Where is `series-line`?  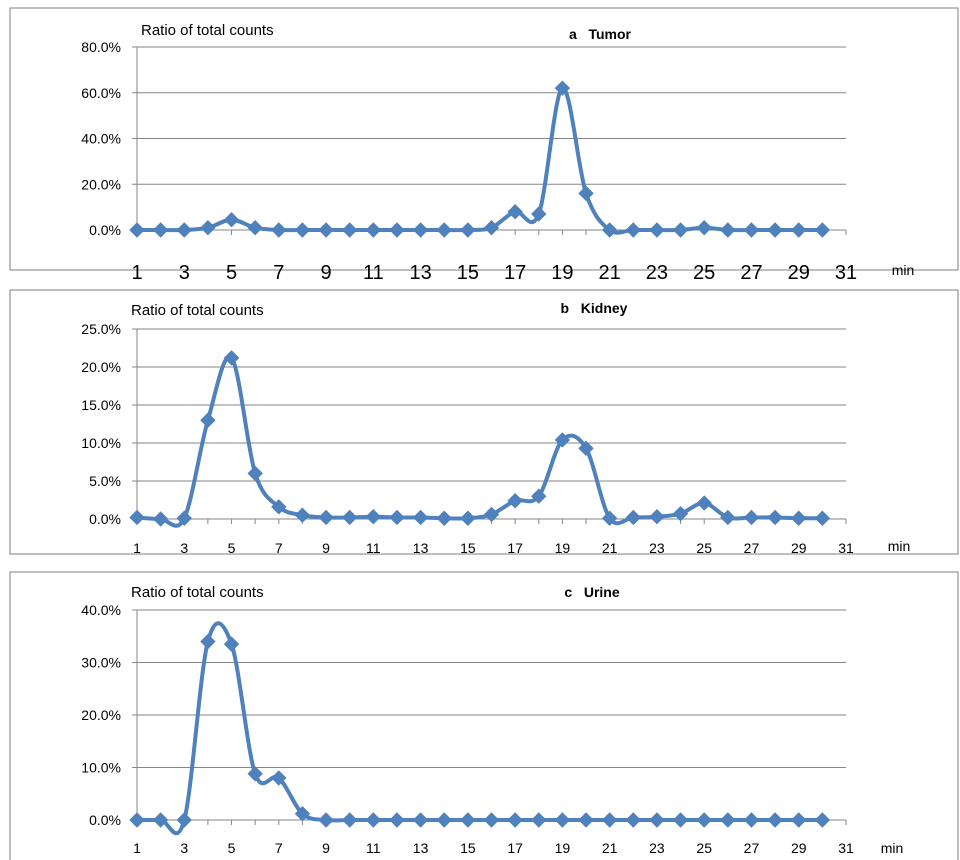
series-line is located at coordinates (479, 441).